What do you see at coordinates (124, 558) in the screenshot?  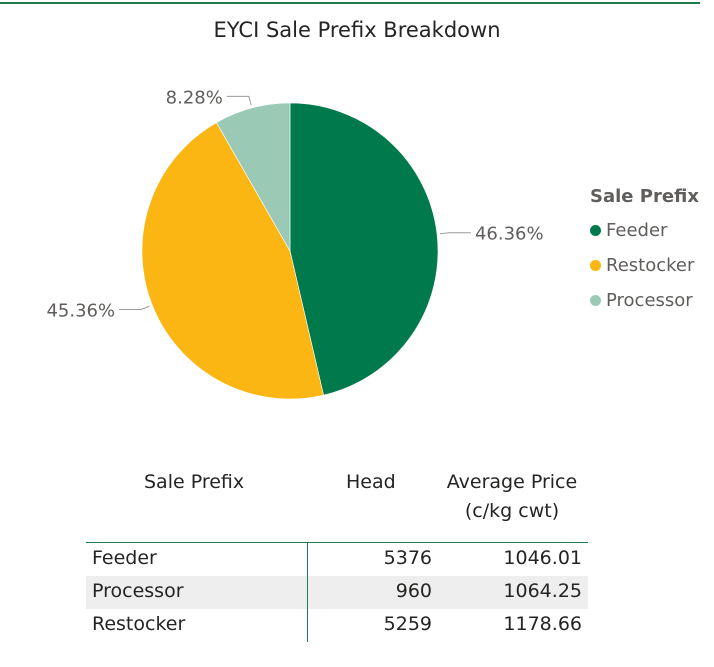 I see `cell-sale-prefix: Feeder` at bounding box center [124, 558].